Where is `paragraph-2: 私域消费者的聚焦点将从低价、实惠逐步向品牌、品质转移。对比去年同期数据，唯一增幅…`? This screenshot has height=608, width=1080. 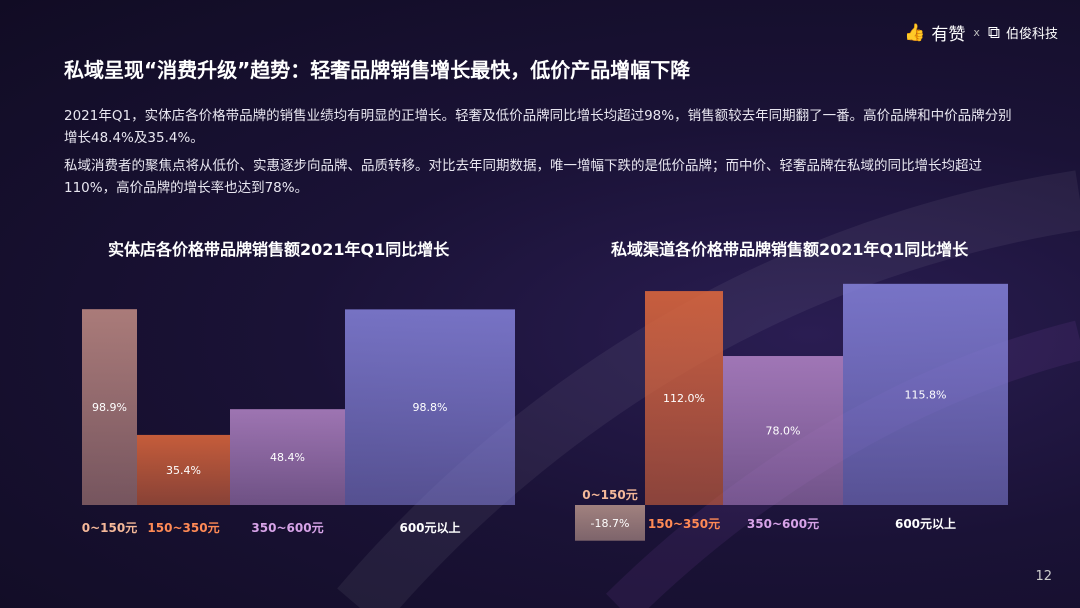 paragraph-2: 私域消费者的聚焦点将从低价、实惠逐步向品牌、品质转移。对比去年同期数据，唯一增幅… is located at coordinates (523, 177).